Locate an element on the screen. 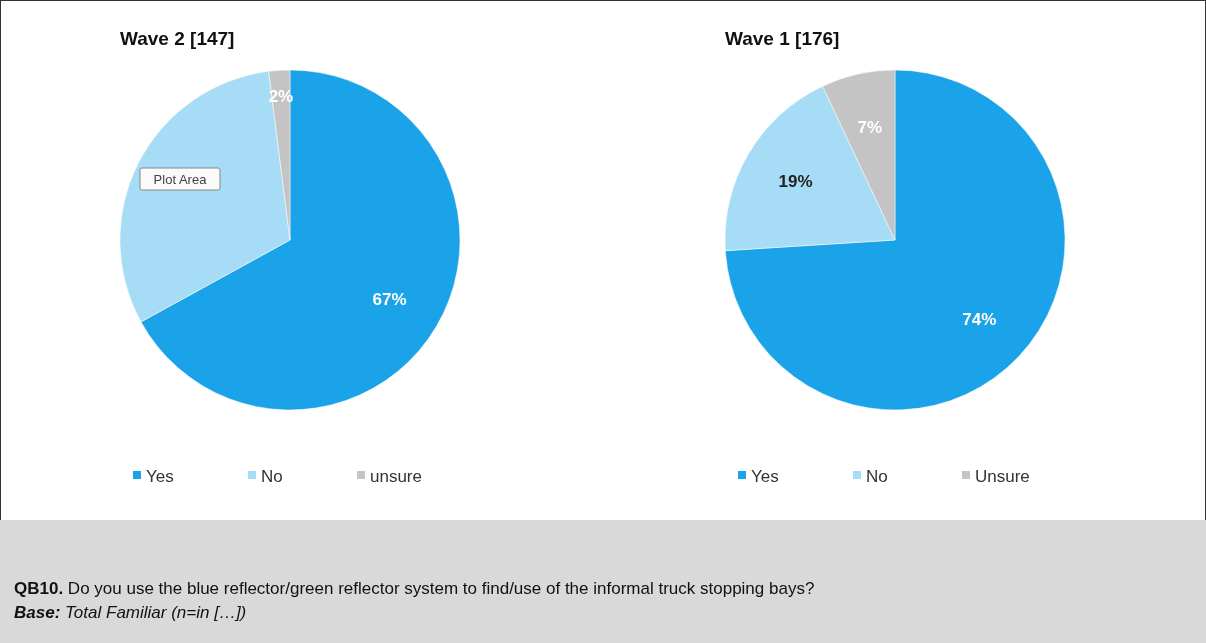  legend-label: Unsure is located at coordinates (1002, 476).